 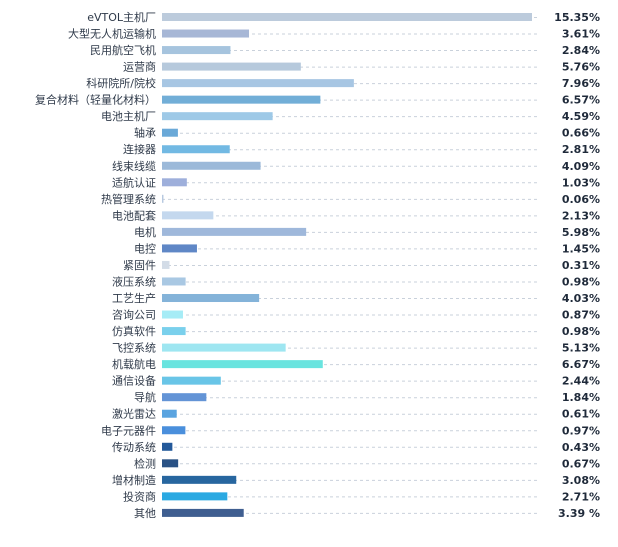 What do you see at coordinates (134, 182) in the screenshot?
I see `category-label: 适航认证` at bounding box center [134, 182].